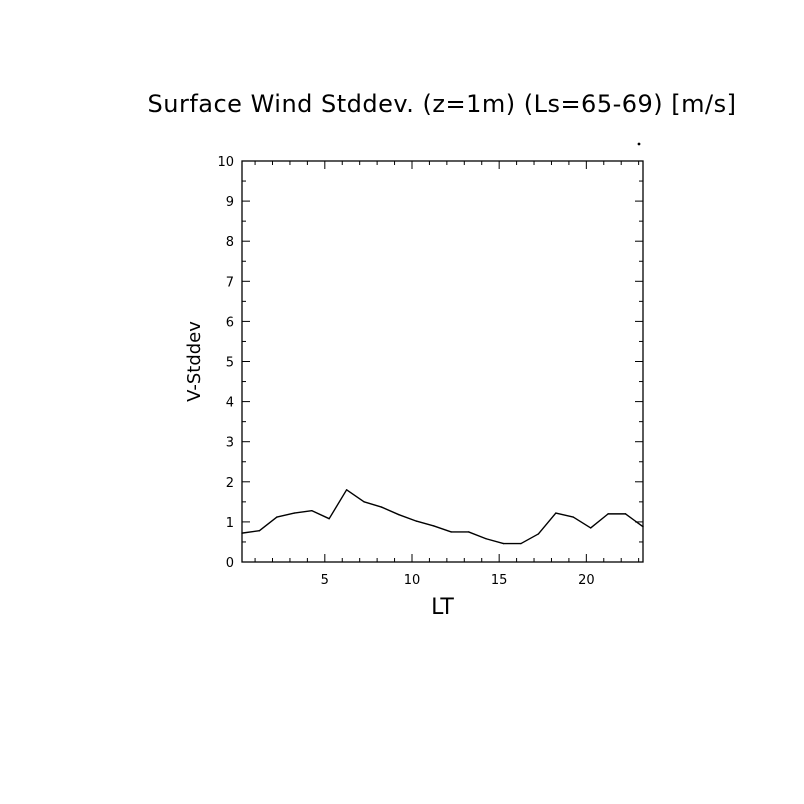 The height and width of the screenshot is (804, 804). Describe the element at coordinates (639, 144) in the screenshot. I see `corner-dot` at that location.